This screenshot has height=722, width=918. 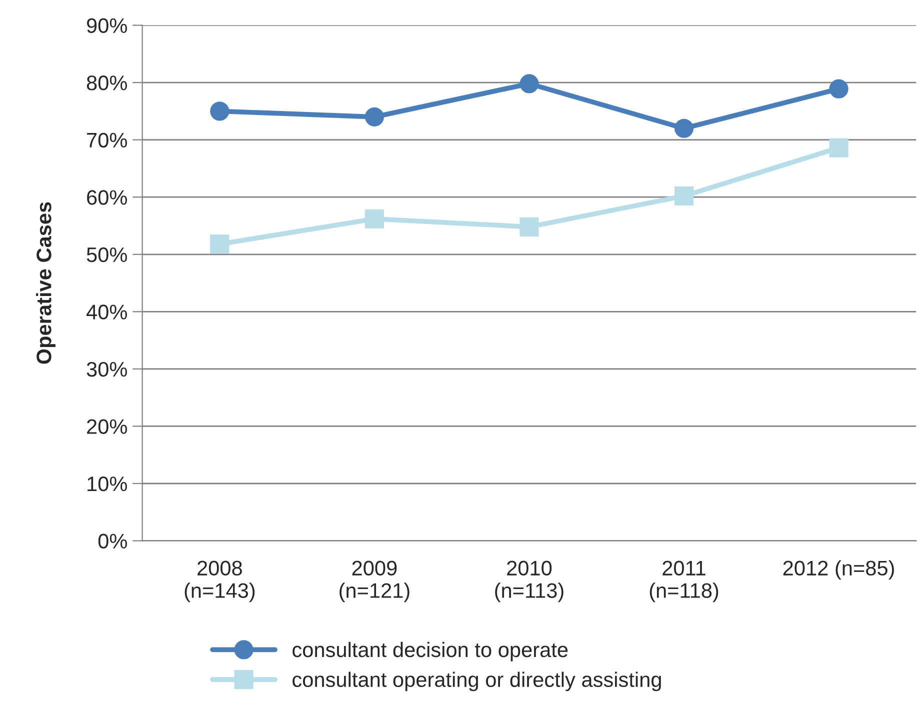 I want to click on legend-label: consultant decision to operate, so click(x=430, y=652).